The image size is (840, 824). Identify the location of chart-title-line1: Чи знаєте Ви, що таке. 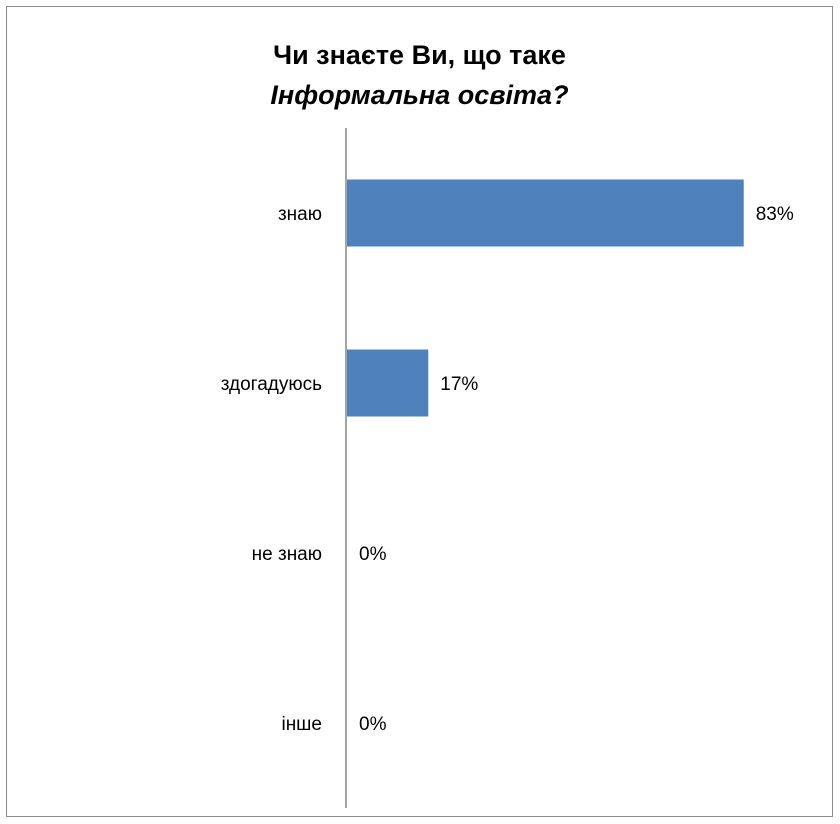
(419, 55).